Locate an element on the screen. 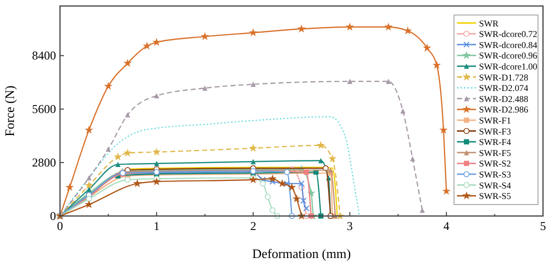  legend-label: SWR-dcore1.00 is located at coordinates (508, 67).